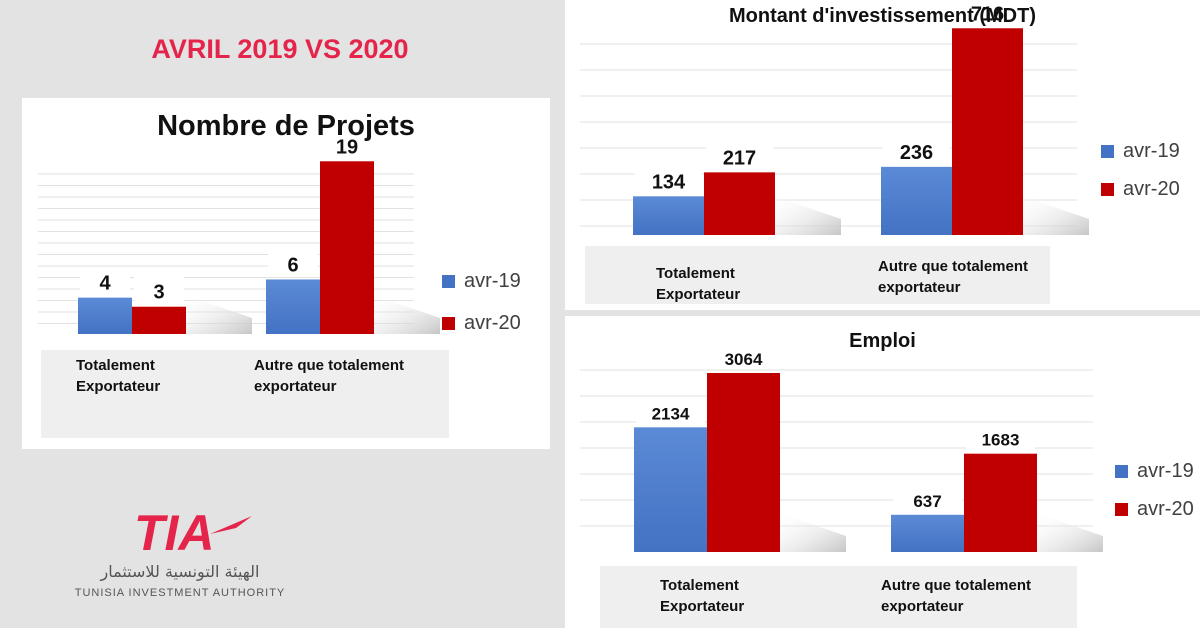 The image size is (1200, 628). What do you see at coordinates (882, 341) in the screenshot?
I see `chart-title: Emploi` at bounding box center [882, 341].